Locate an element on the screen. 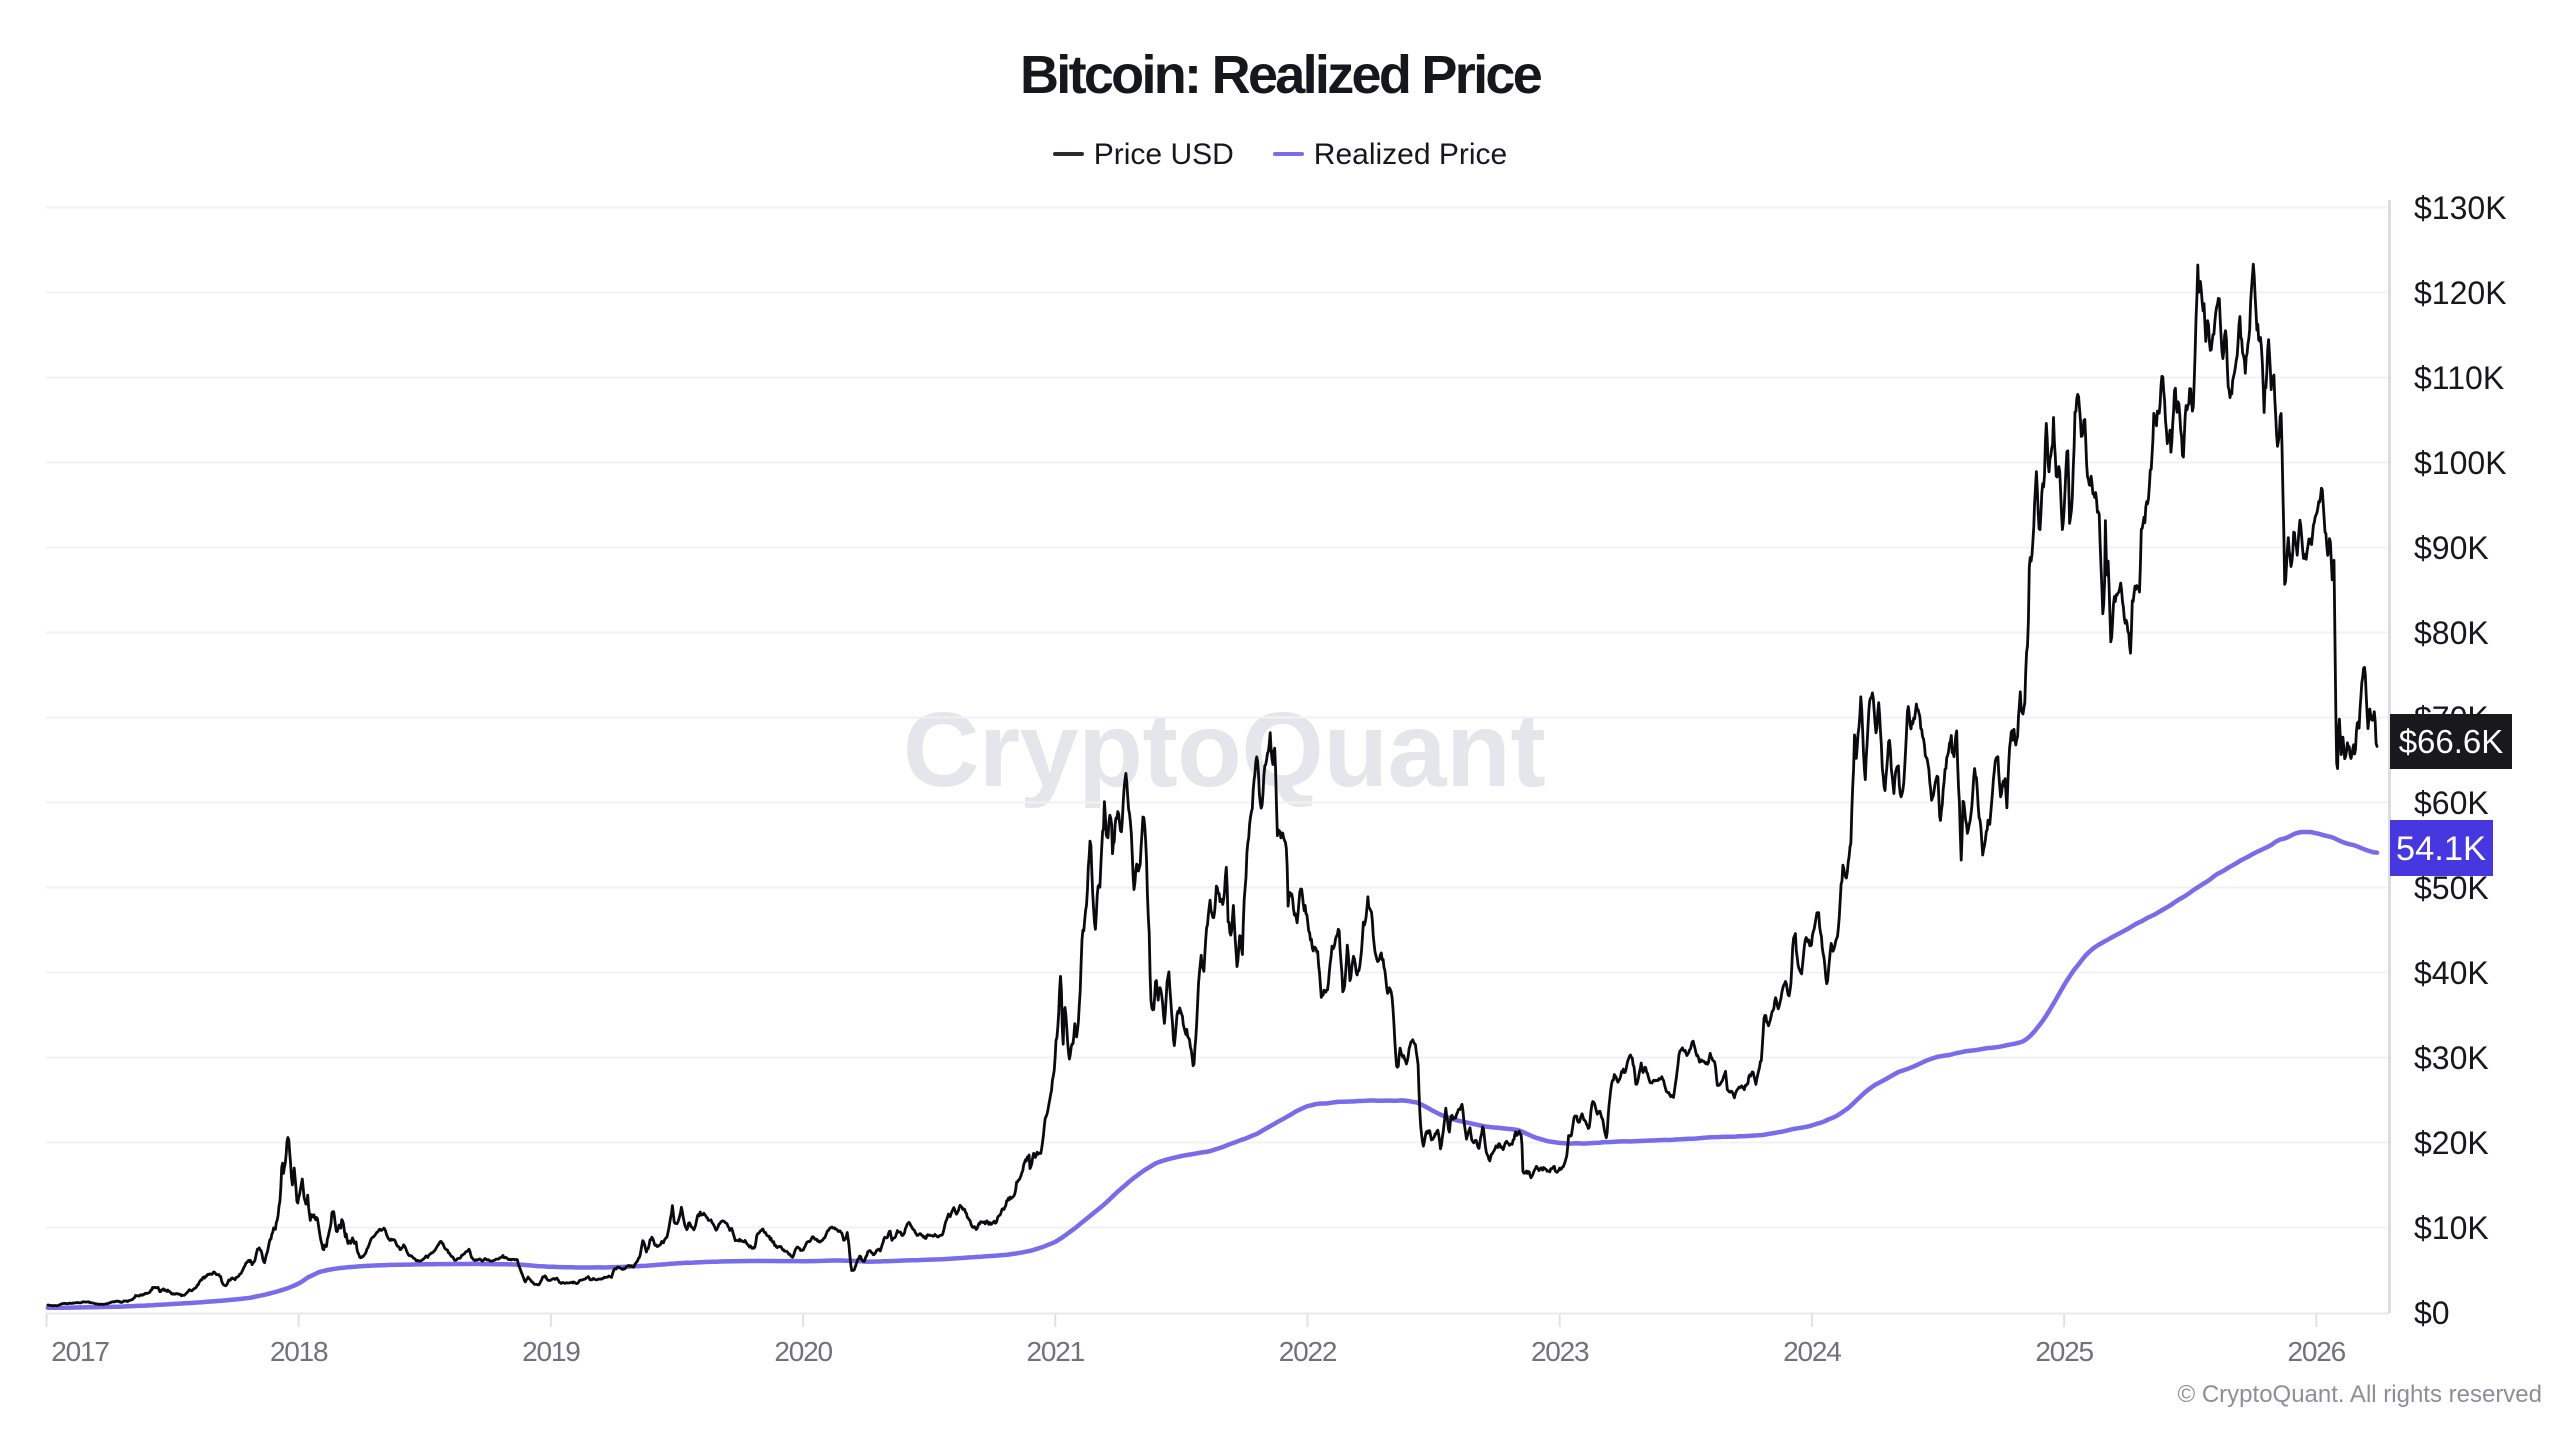 The image size is (2560, 1440). svg-text: $80K is located at coordinates (2451, 633).